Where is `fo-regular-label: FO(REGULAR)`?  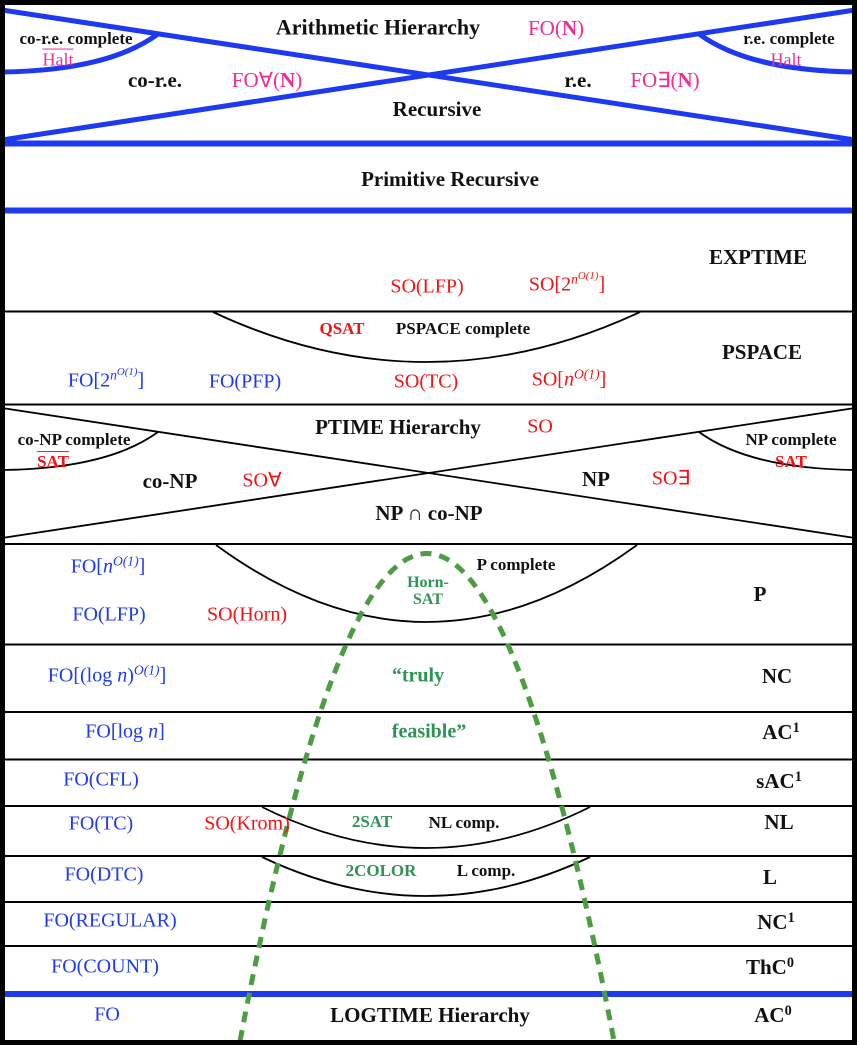 fo-regular-label: FO(REGULAR) is located at coordinates (110, 920).